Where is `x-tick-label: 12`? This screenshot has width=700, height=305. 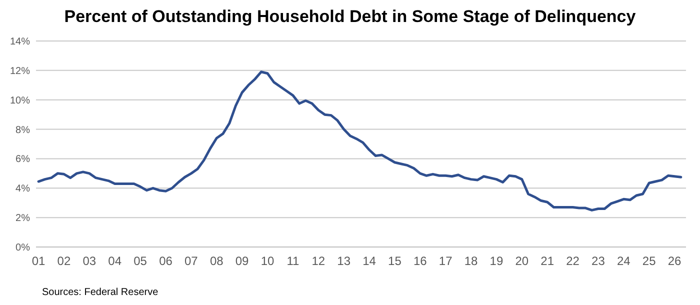
x-tick-label: 12 is located at coordinates (319, 261).